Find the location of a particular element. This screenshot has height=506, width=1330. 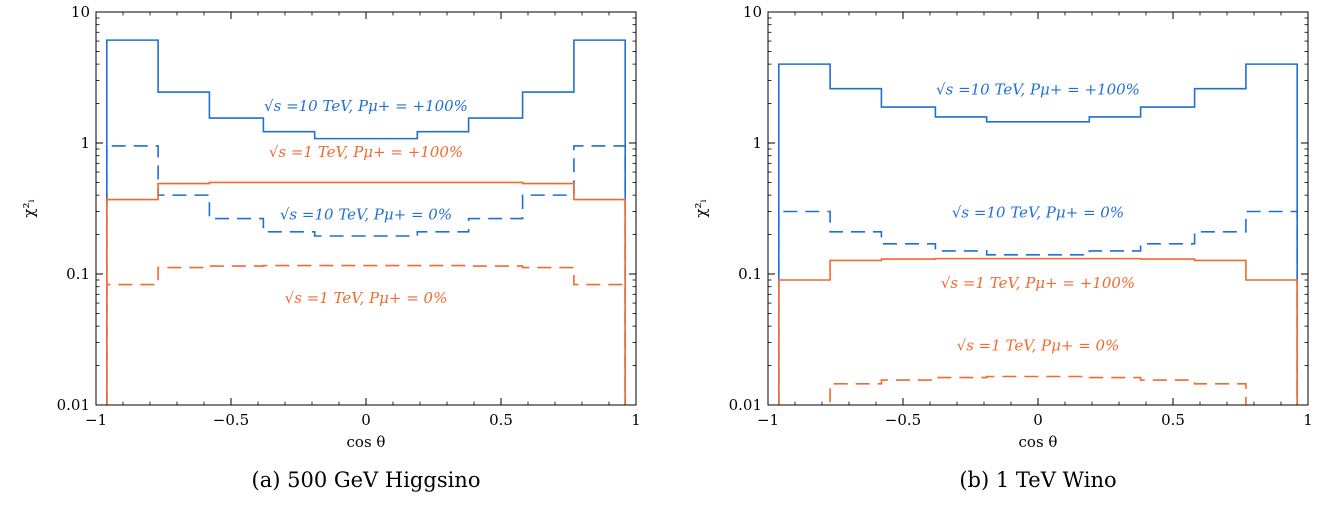

panel-caption: (b) 1 TeV Wino is located at coordinates (1037, 480).